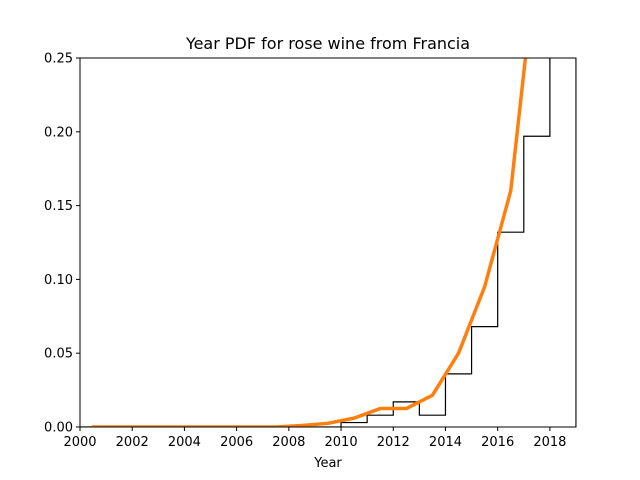 The image size is (640, 480). I want to click on x-tick-label: 2002, so click(132, 442).